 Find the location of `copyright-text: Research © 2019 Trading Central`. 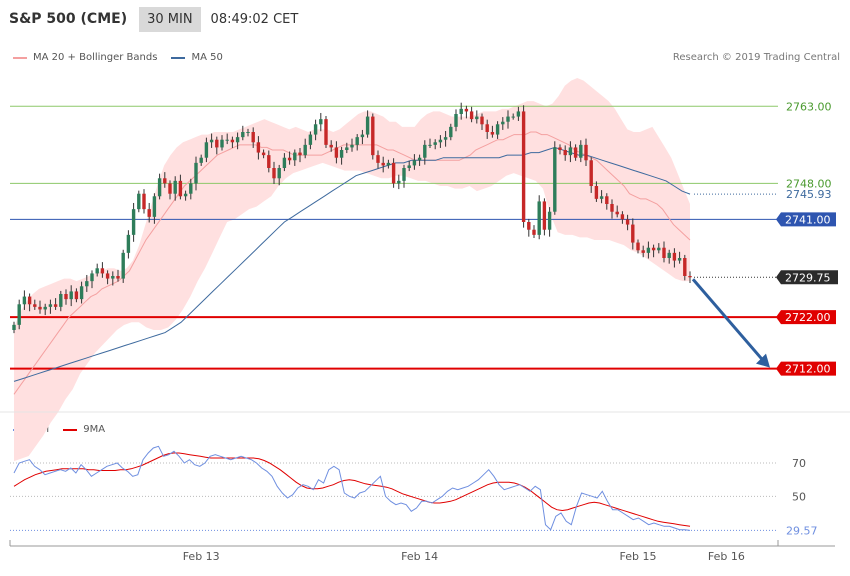

copyright-text: Research © 2019 Trading Central is located at coordinates (756, 57).